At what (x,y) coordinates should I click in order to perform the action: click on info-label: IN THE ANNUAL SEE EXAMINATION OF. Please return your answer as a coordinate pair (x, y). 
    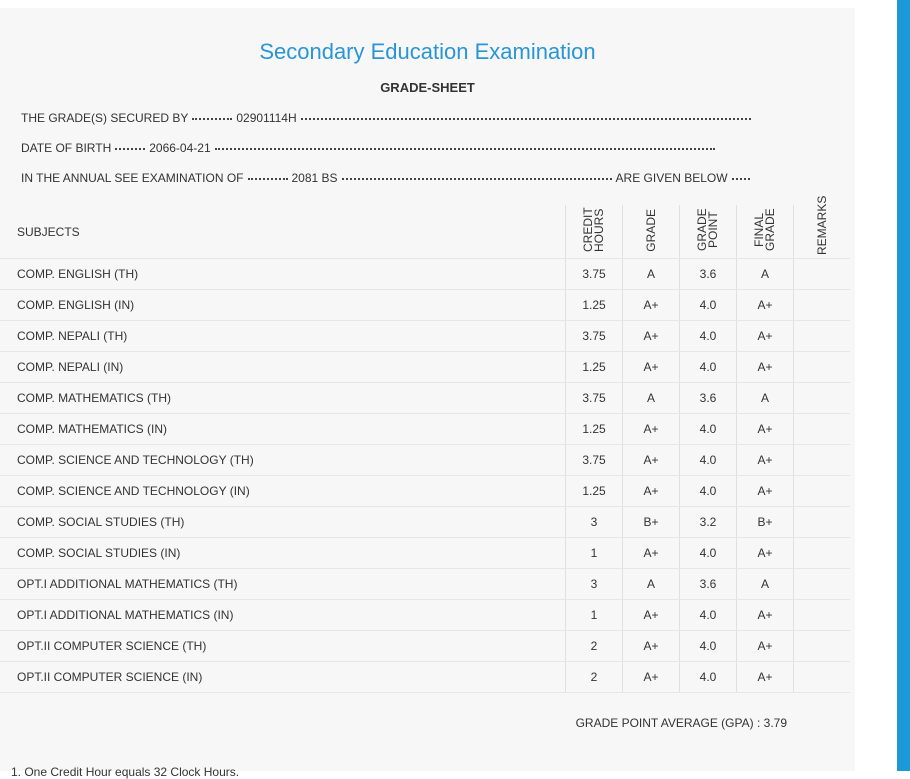
    Looking at the image, I should click on (132, 178).